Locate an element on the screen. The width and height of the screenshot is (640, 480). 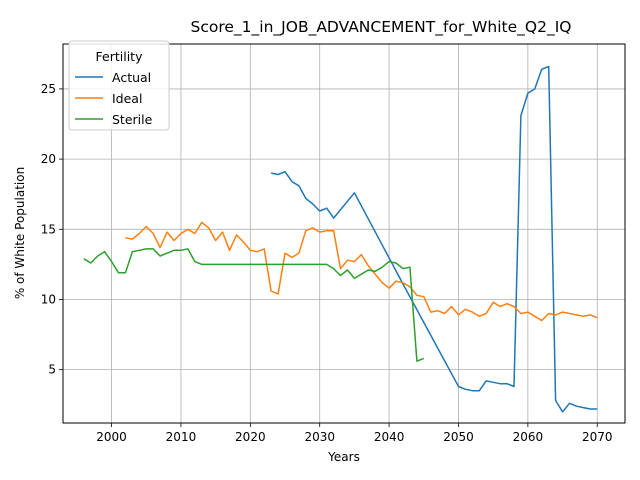
y-axis-label: % of White Population is located at coordinates (20, 233).